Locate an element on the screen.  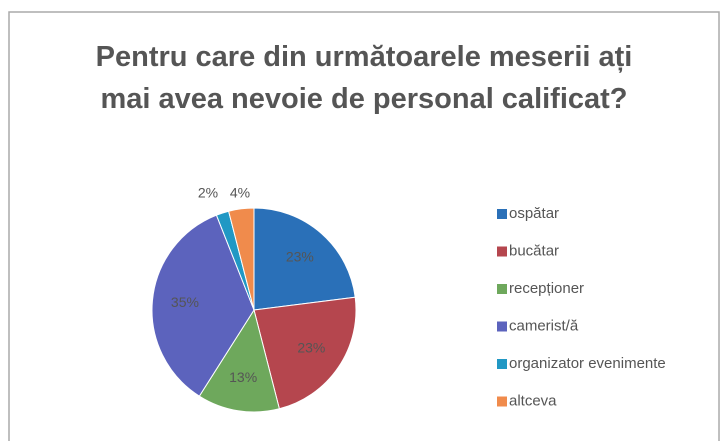
data-label: 2% is located at coordinates (208, 193).